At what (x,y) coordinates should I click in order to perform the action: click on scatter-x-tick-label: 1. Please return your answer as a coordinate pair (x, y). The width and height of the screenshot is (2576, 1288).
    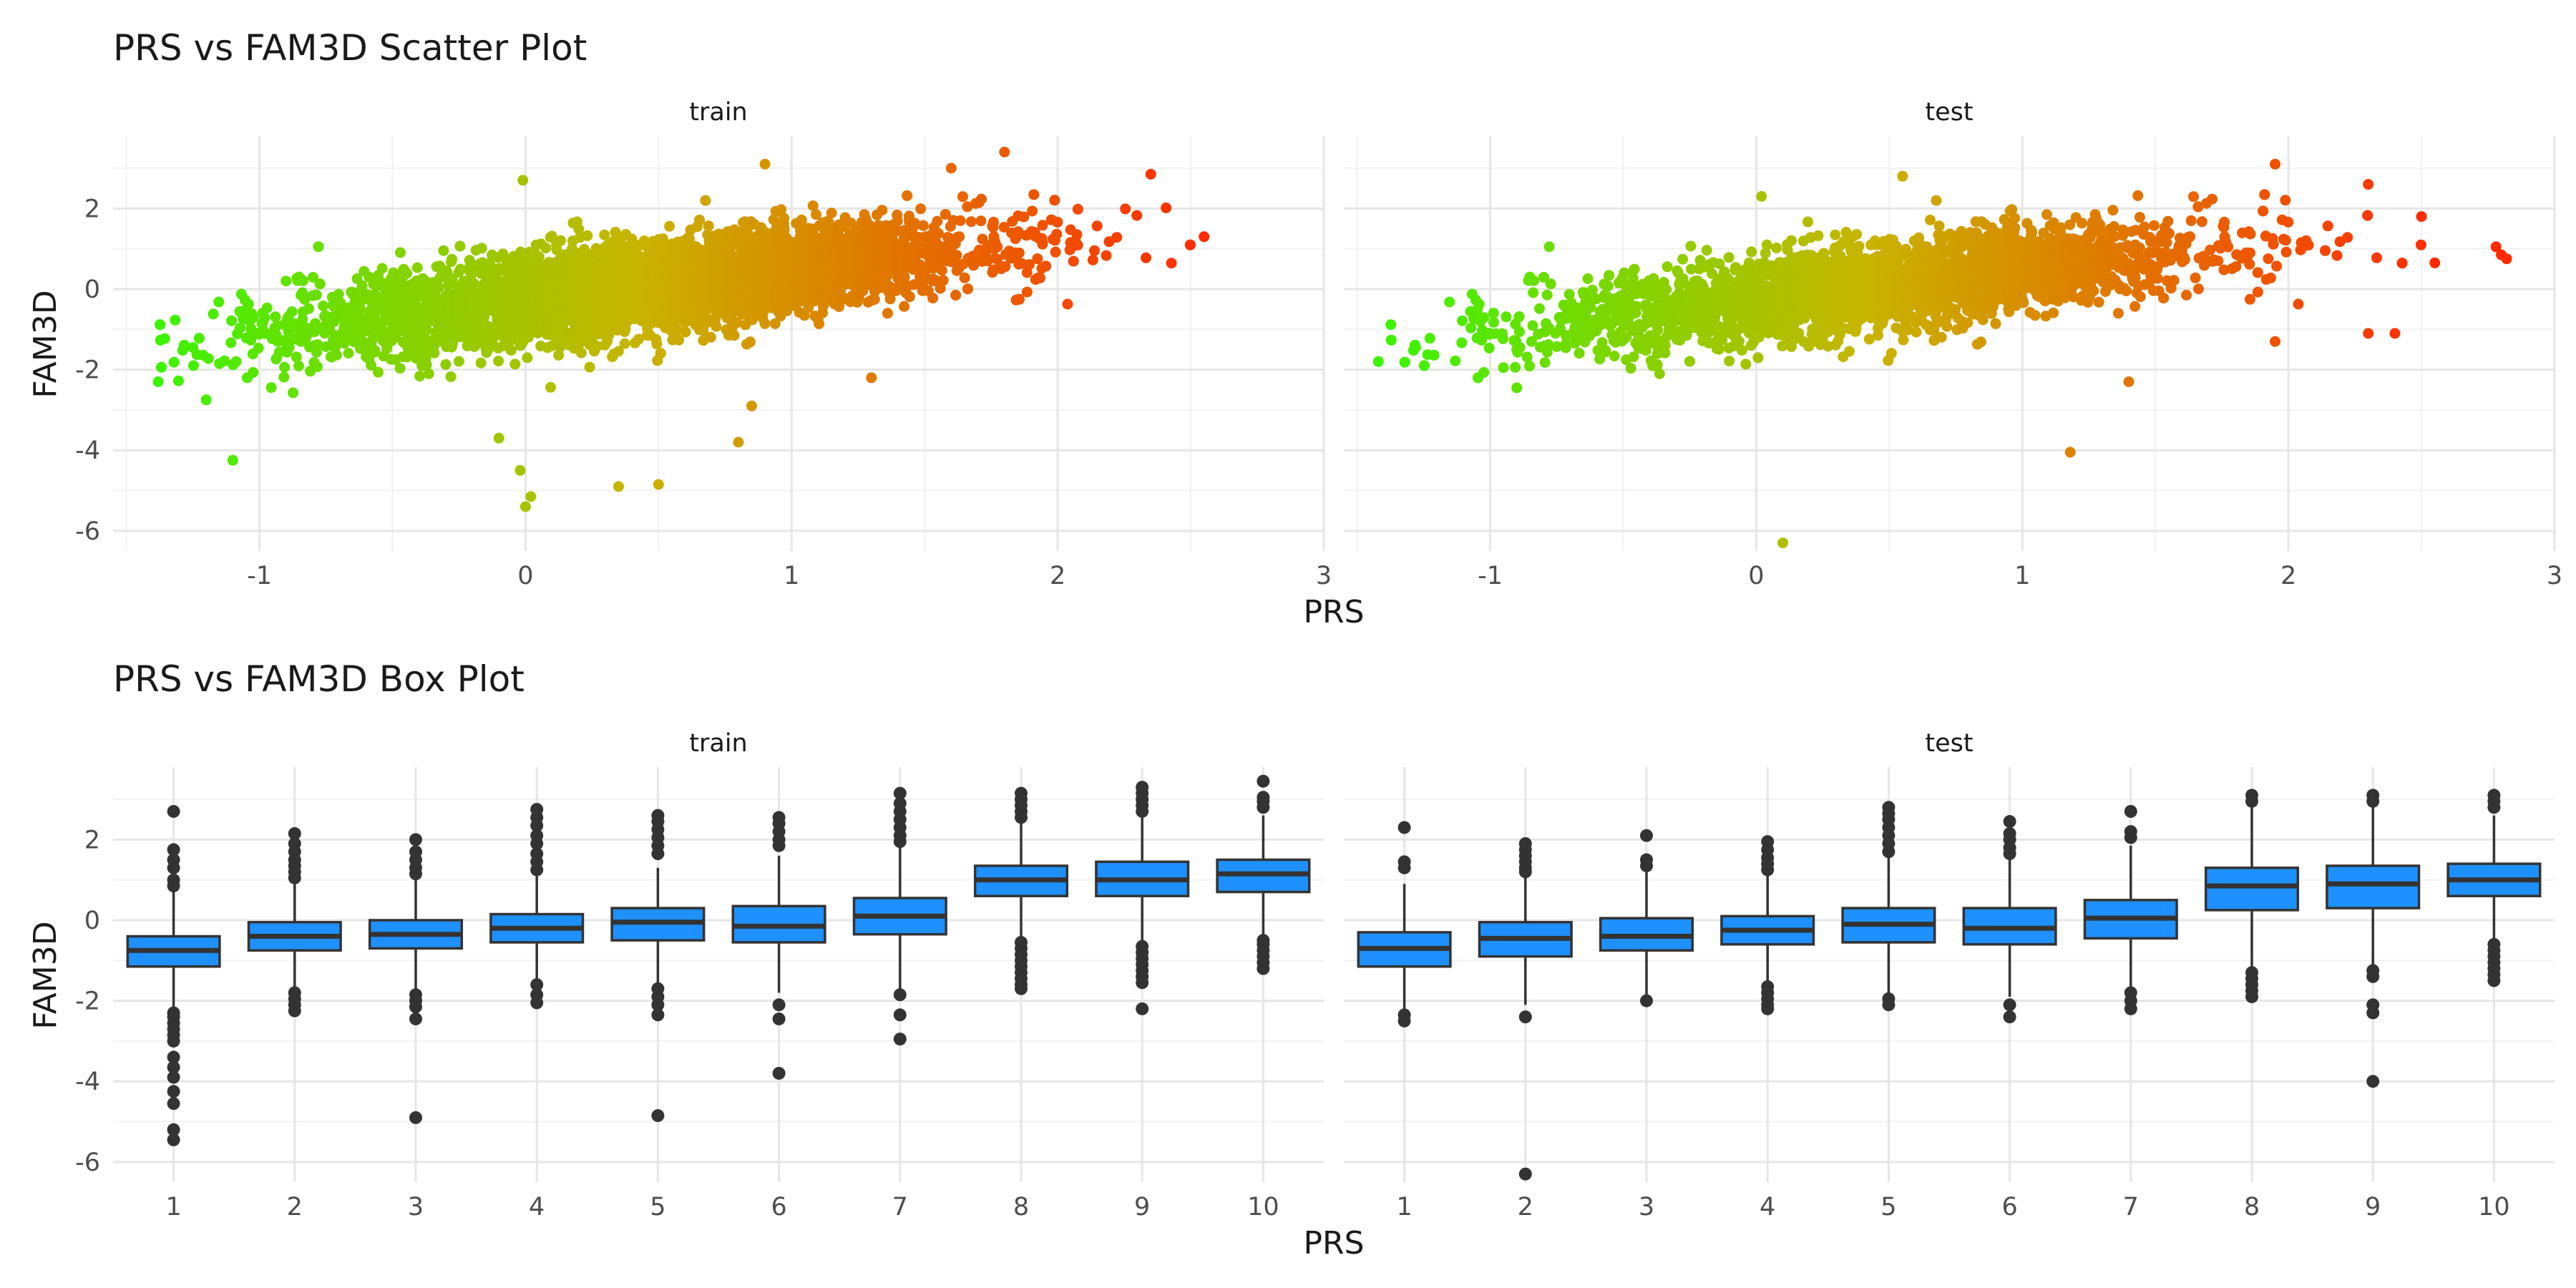
    Looking at the image, I should click on (791, 576).